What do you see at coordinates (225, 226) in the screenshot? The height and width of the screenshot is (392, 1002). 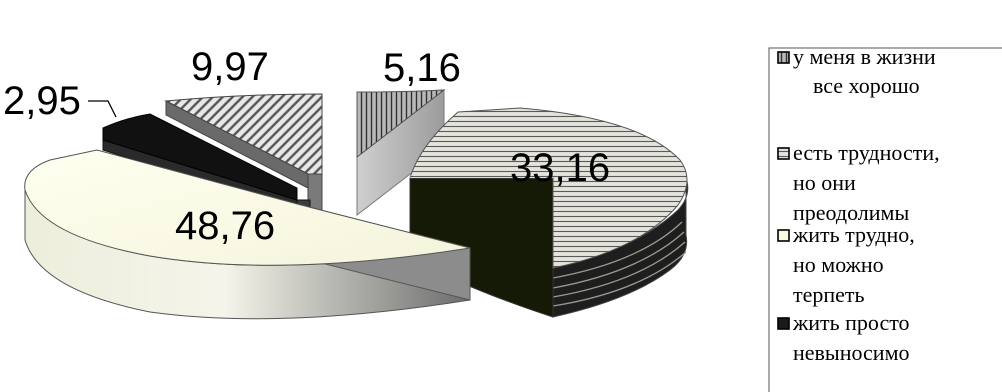 I see `data-label-3: 48,76` at bounding box center [225, 226].